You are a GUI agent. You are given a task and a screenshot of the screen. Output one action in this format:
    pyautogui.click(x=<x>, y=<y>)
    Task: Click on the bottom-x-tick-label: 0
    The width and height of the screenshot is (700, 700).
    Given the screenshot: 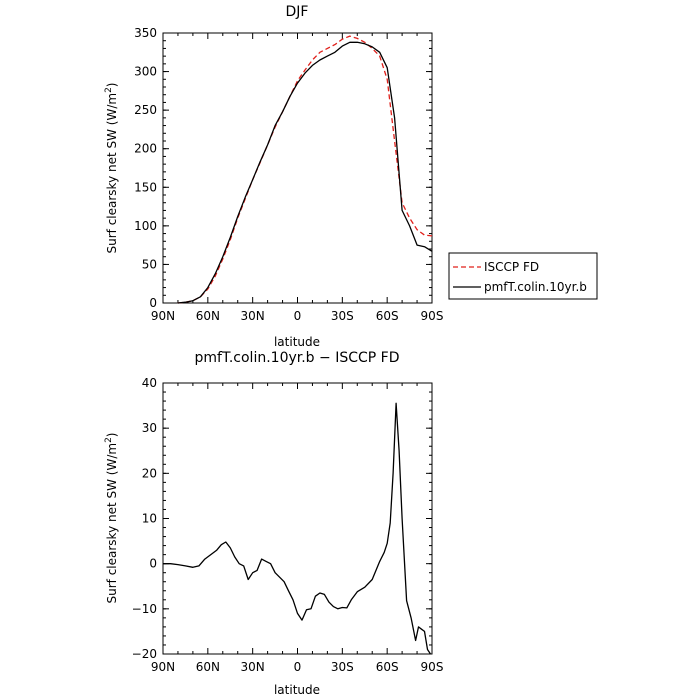 What is the action you would take?
    pyautogui.click(x=298, y=667)
    